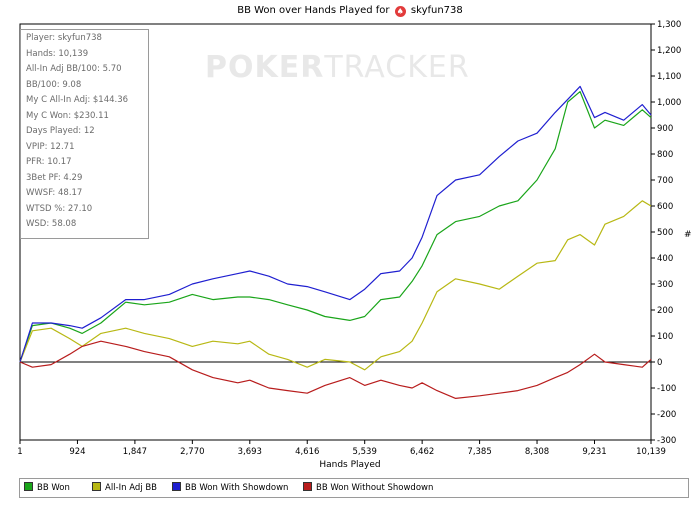  Describe the element at coordinates (665, 181) in the screenshot. I see `y-tick-label: 700` at that location.